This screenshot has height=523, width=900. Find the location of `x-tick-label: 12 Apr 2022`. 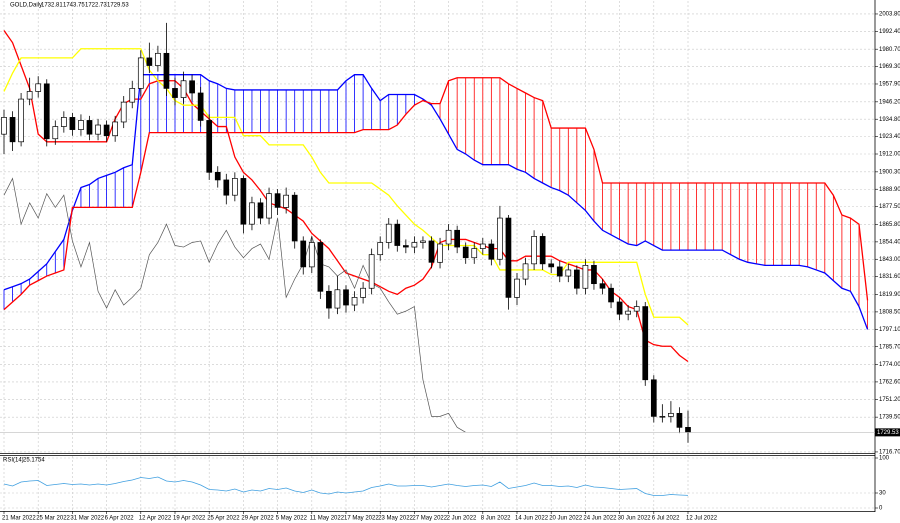

x-tick-label: 12 Apr 2022 is located at coordinates (155, 519).